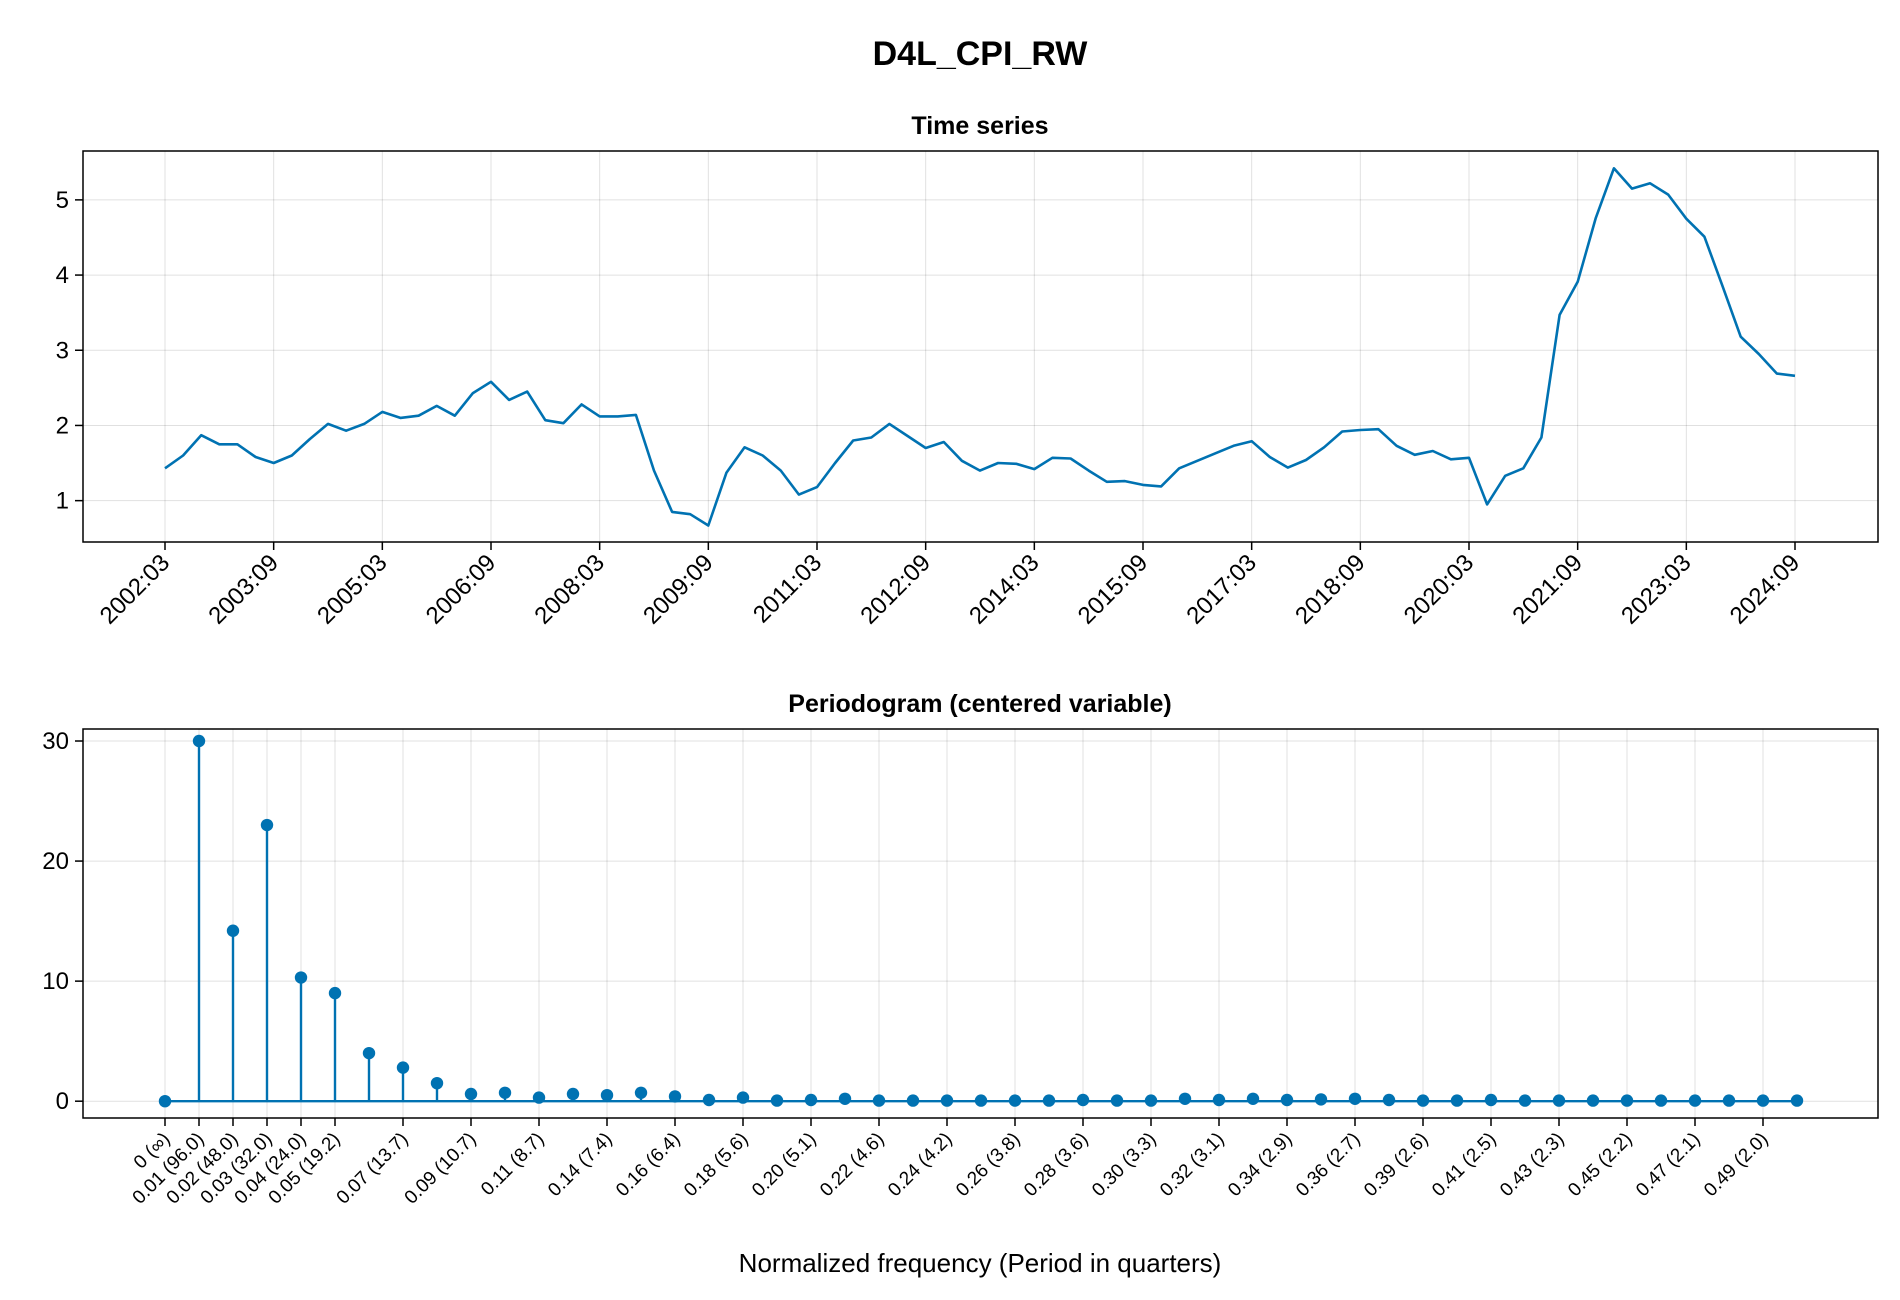 The image size is (1900, 1300). What do you see at coordinates (895, 589) in the screenshot?
I see `ts-x-tick-label: 2012:09` at bounding box center [895, 589].